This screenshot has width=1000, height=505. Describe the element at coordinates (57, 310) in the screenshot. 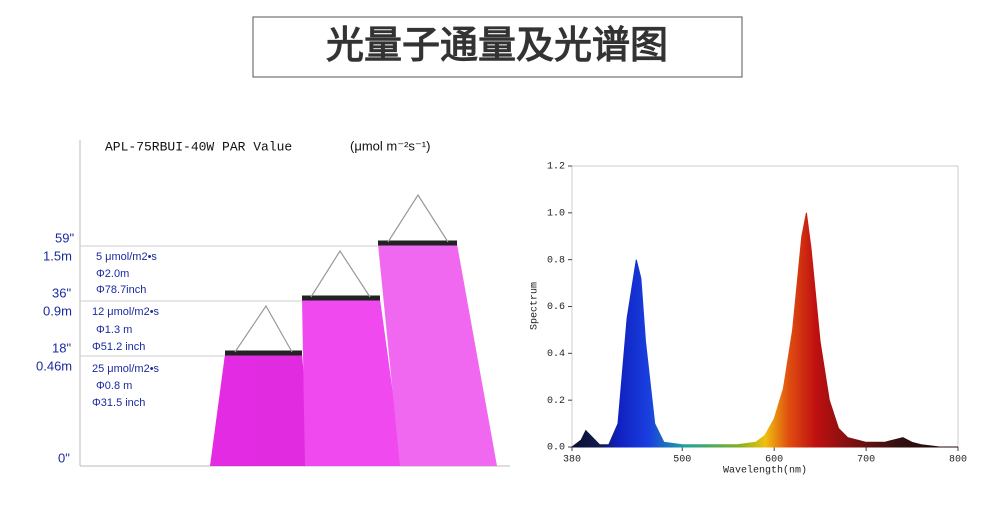

I see `height-meter: 0.9m` at that location.